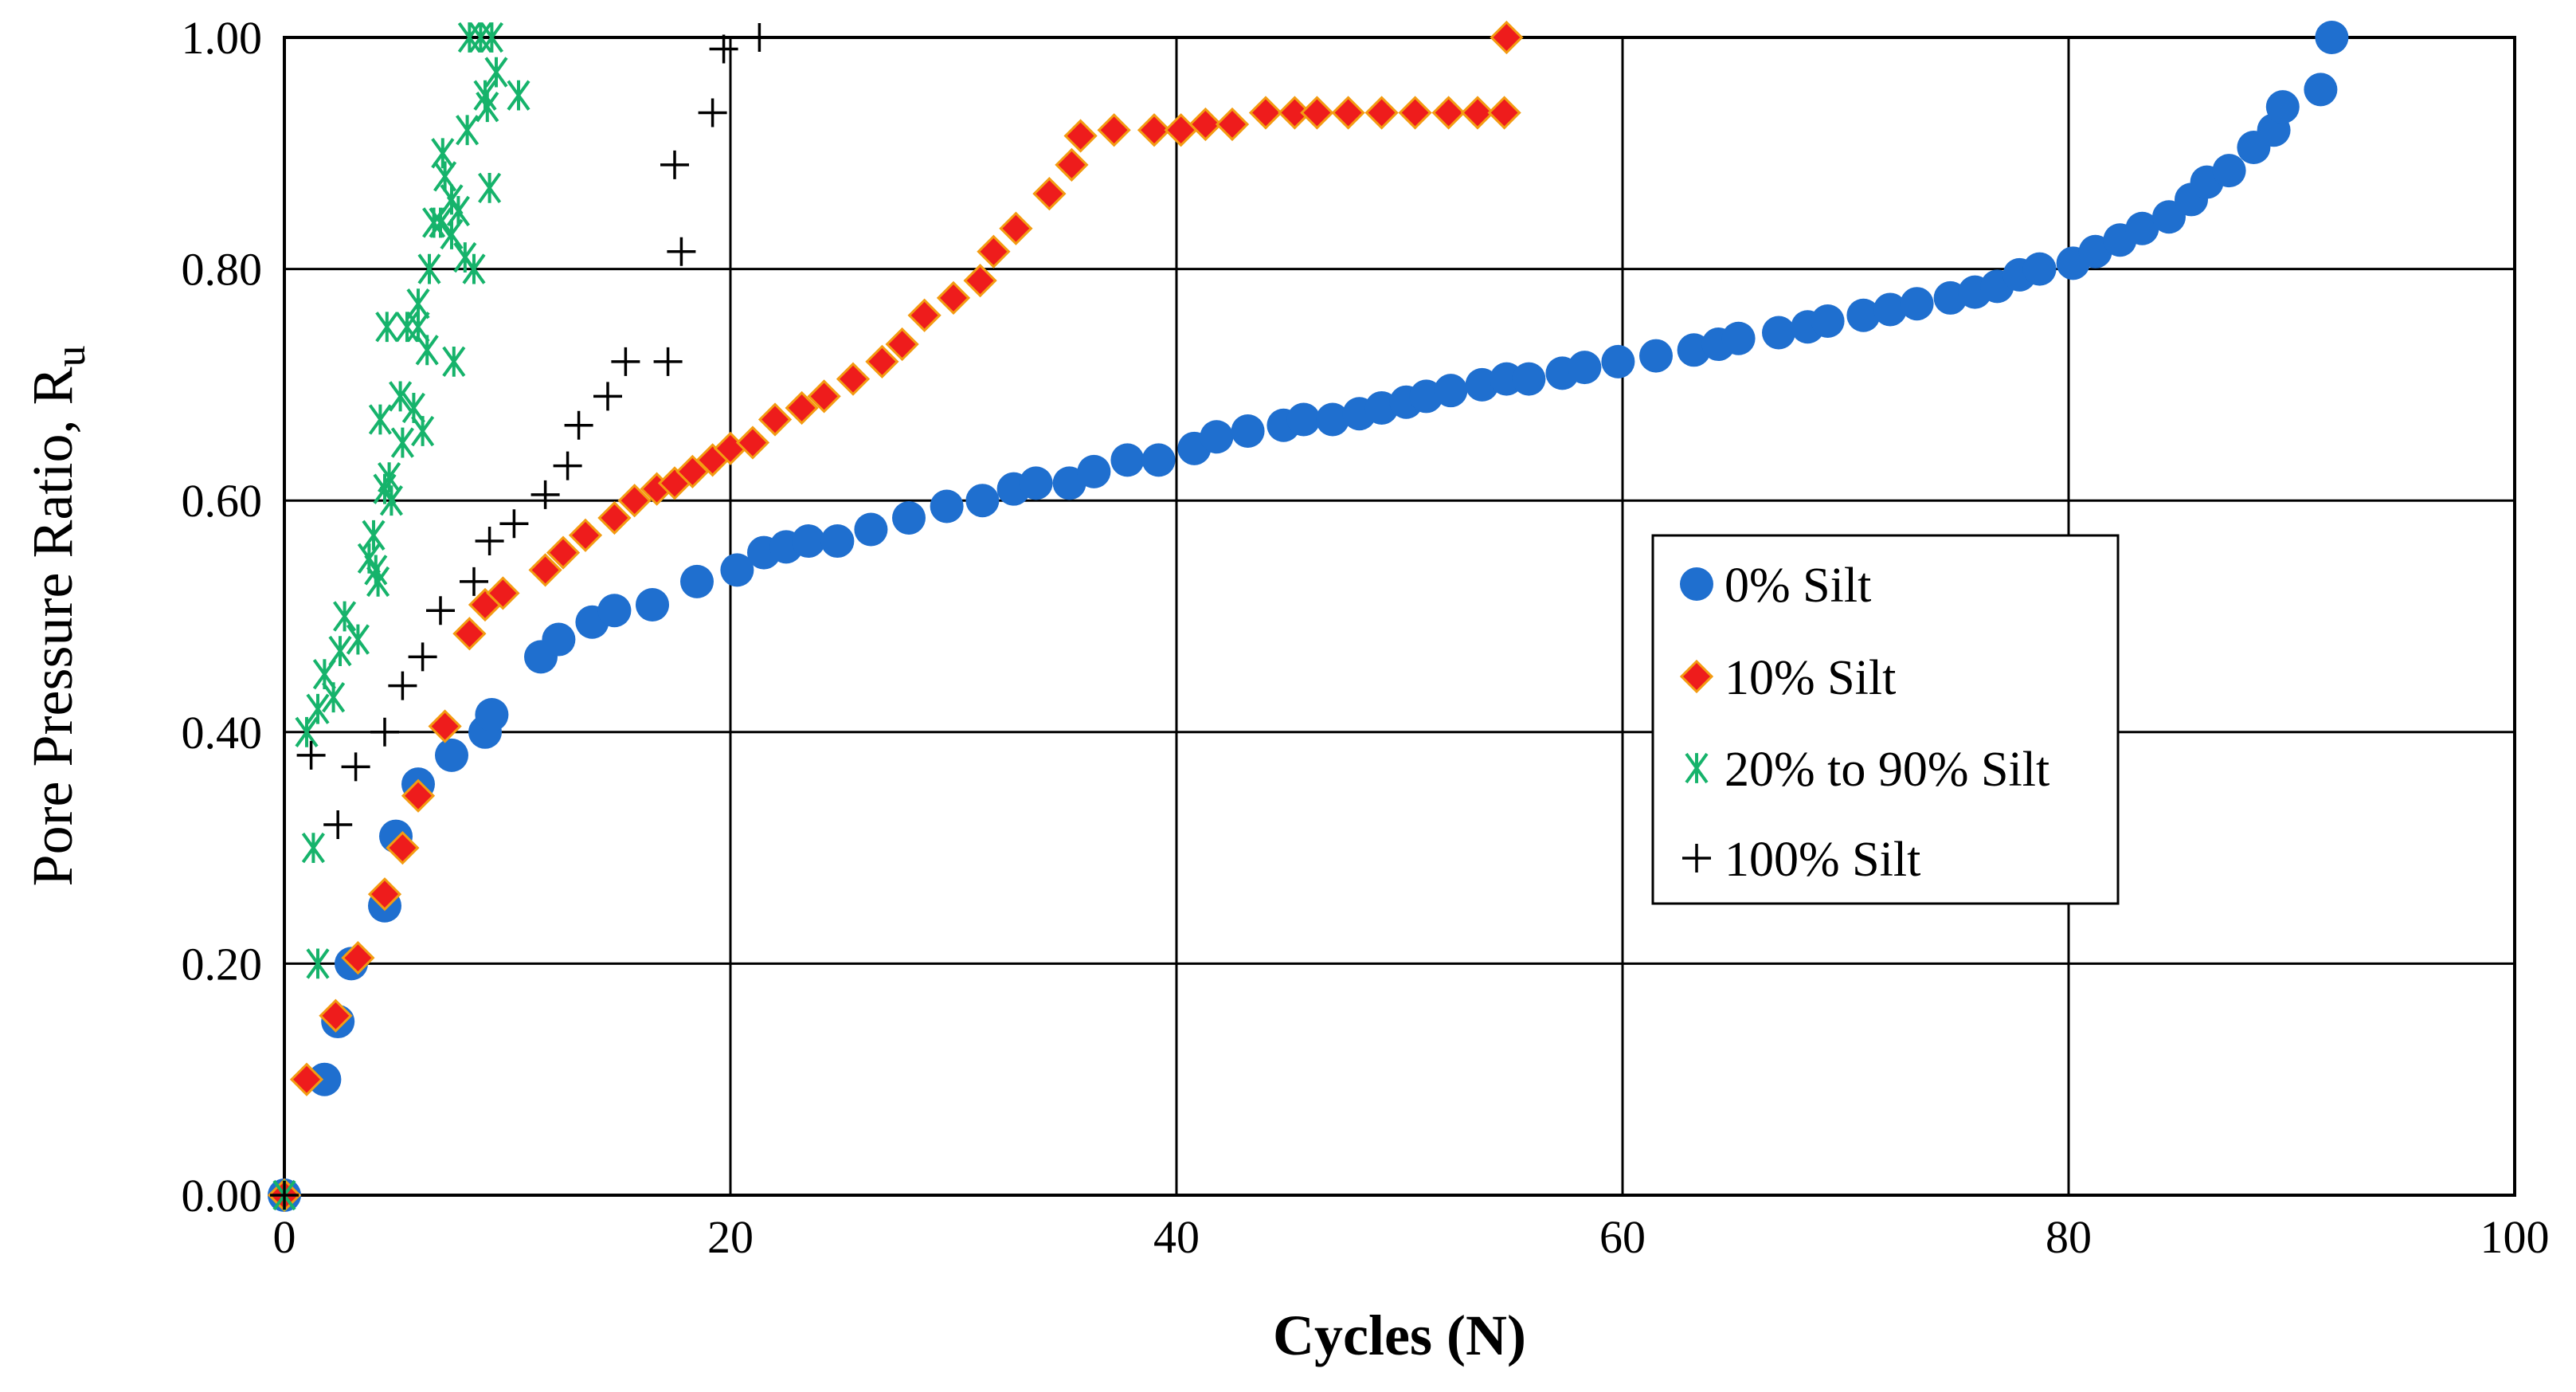 The width and height of the screenshot is (2576, 1392). I want to click on y-axis-title-main: Pore Pressure Ratio, R, so click(52, 627).